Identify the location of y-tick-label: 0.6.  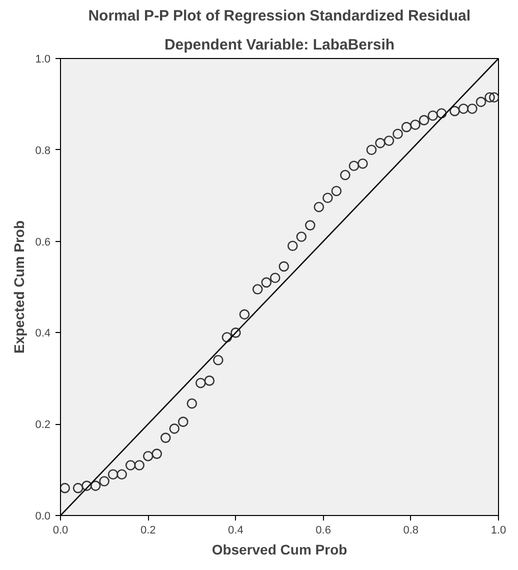
(43, 242).